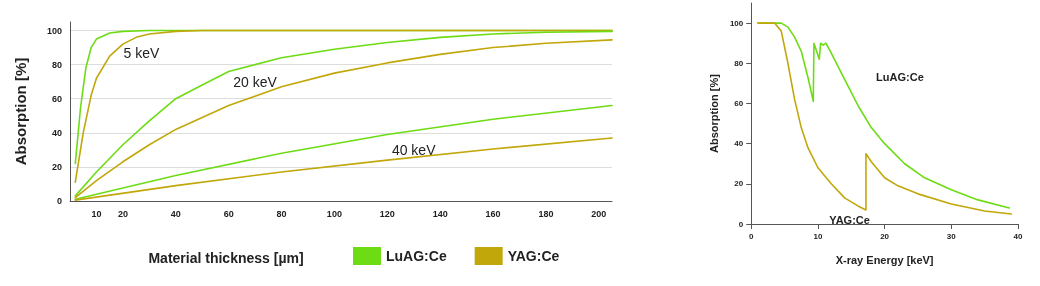 The height and width of the screenshot is (286, 1040). I want to click on x-axis-title: X-ray Energy [keV], so click(884, 259).